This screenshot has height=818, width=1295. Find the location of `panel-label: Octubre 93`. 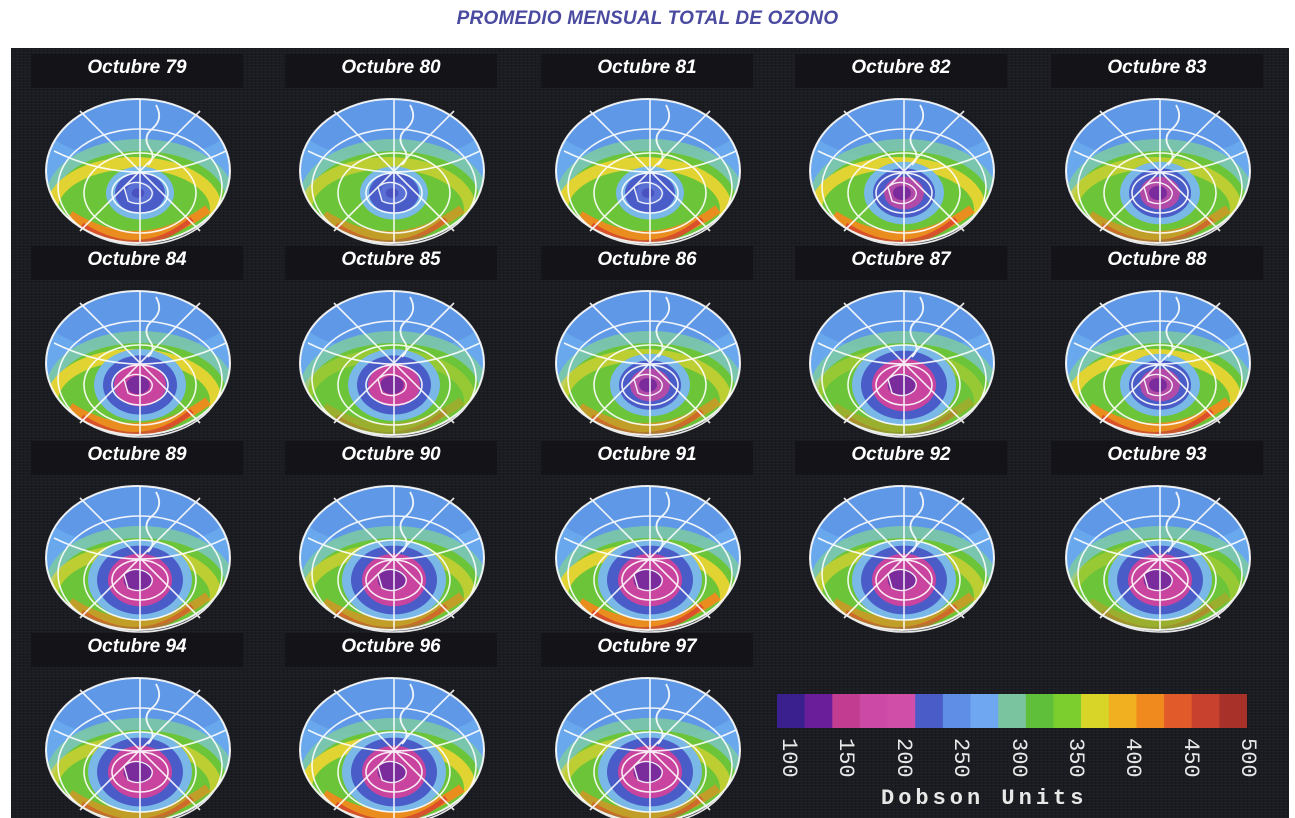

panel-label: Octubre 93 is located at coordinates (1157, 458).